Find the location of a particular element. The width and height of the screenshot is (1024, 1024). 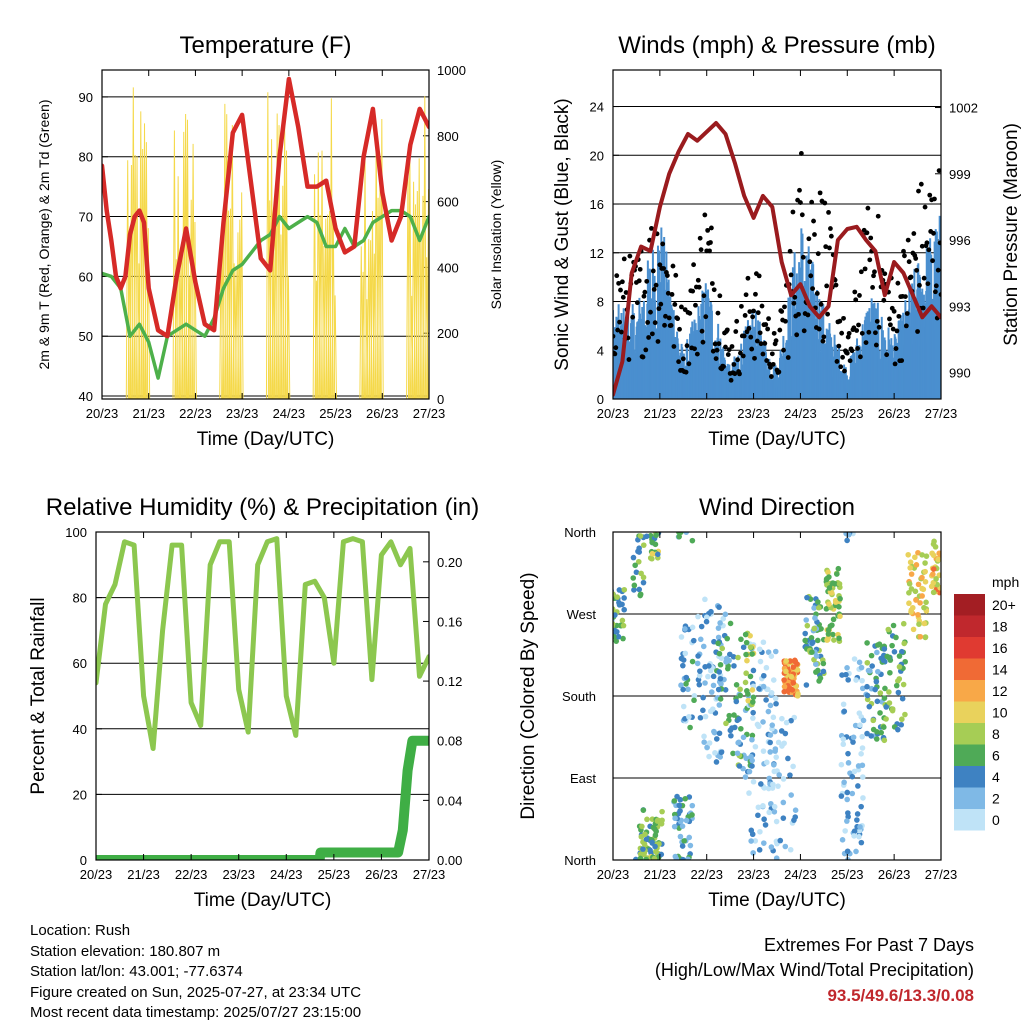

x-tick-label: 24/23 is located at coordinates (800, 874).